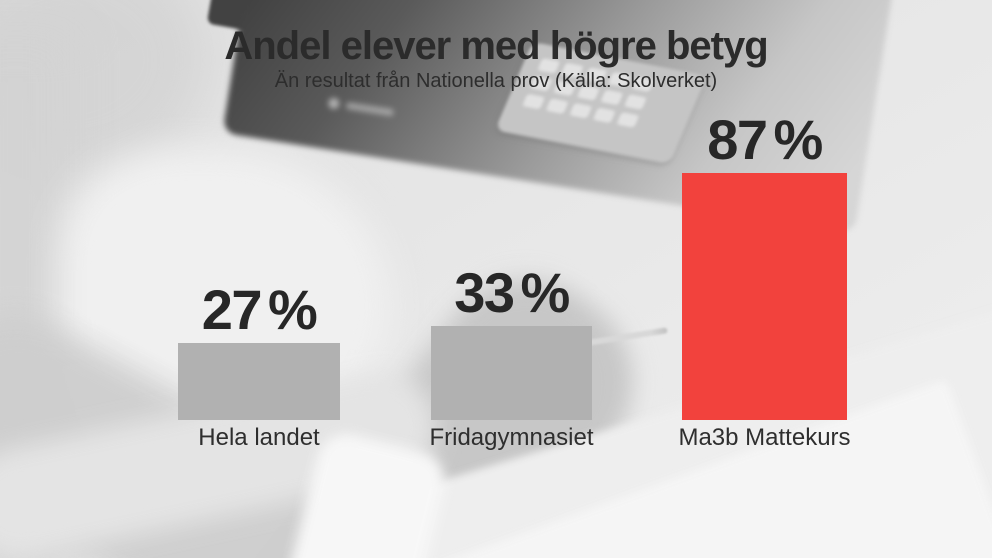 The image size is (992, 558). Describe the element at coordinates (737, 140) in the screenshot. I see `value-number: 87` at that location.